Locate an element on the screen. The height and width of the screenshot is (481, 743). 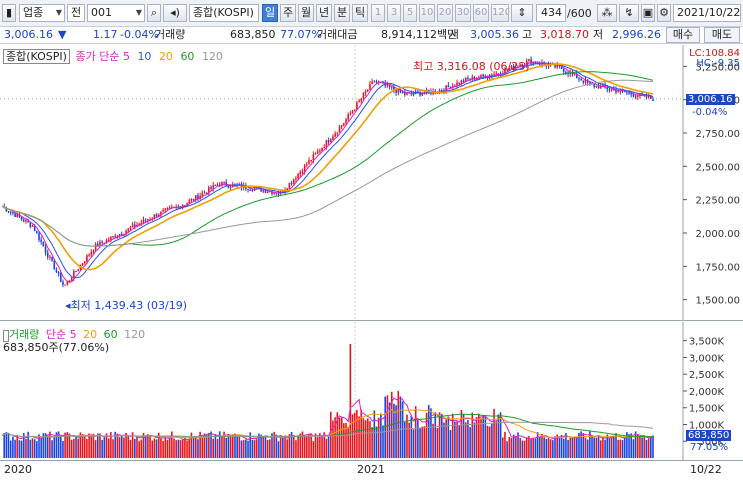
period-tab-1: 주 is located at coordinates (288, 13).